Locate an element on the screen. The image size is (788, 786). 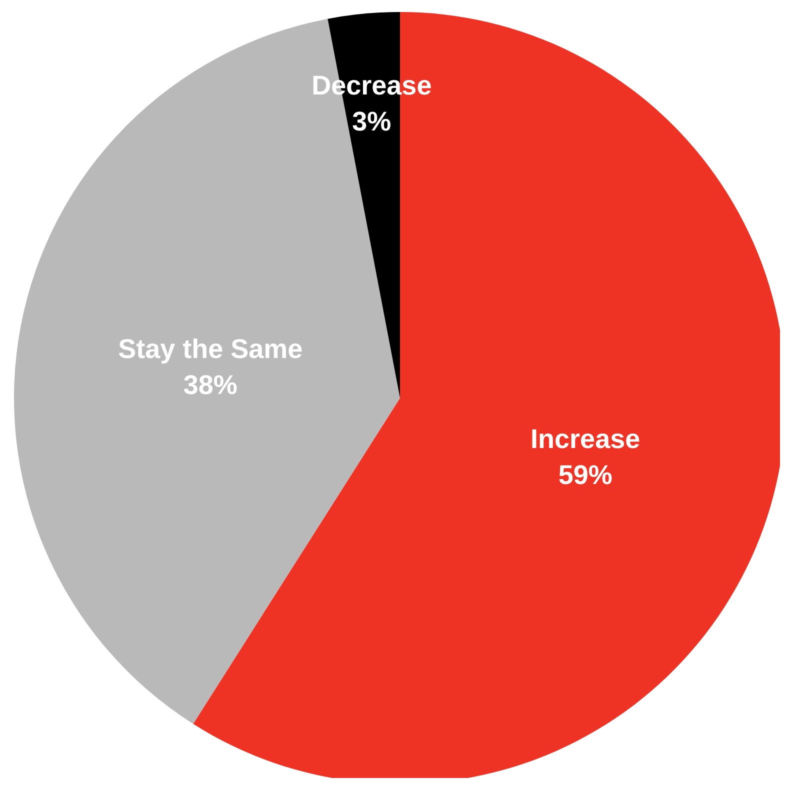
data-label: 38% is located at coordinates (210, 385).